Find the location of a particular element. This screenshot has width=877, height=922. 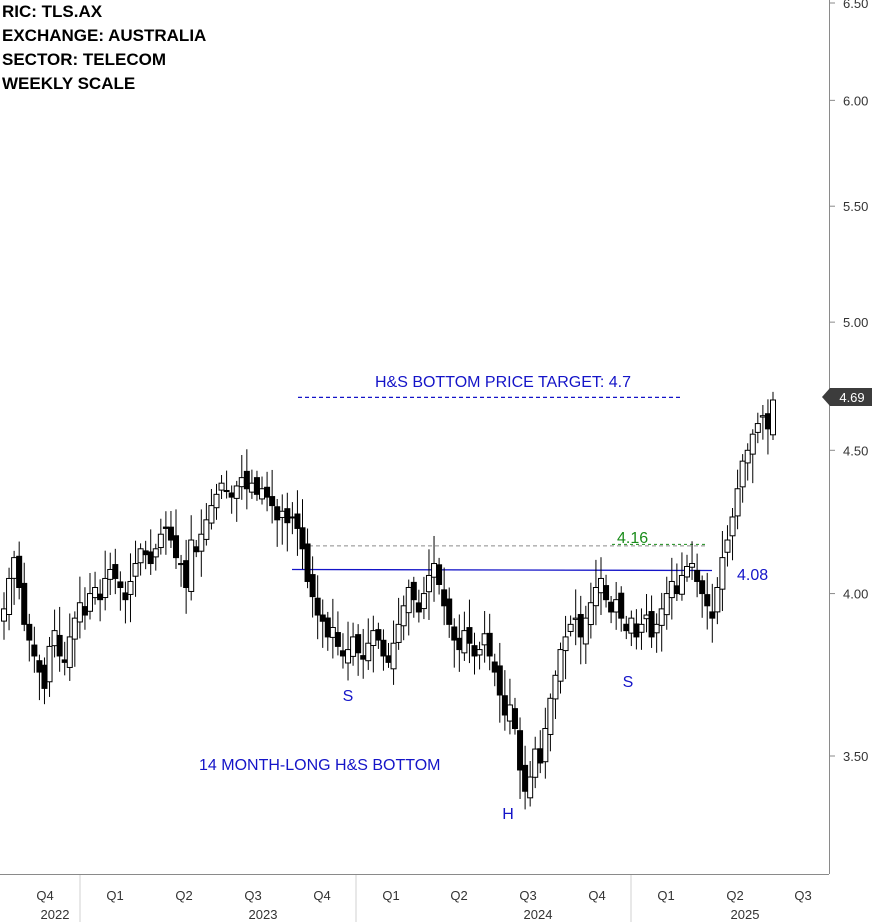

y-tick-label: 6.50 is located at coordinates (855, 5).